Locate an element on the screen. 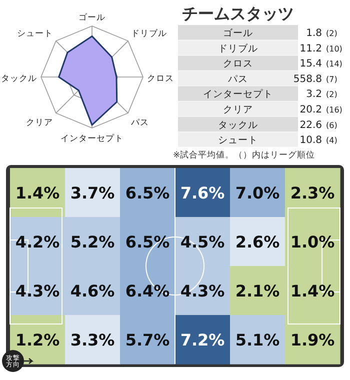 The height and width of the screenshot is (380, 350). data-label: 1.0% is located at coordinates (312, 242).